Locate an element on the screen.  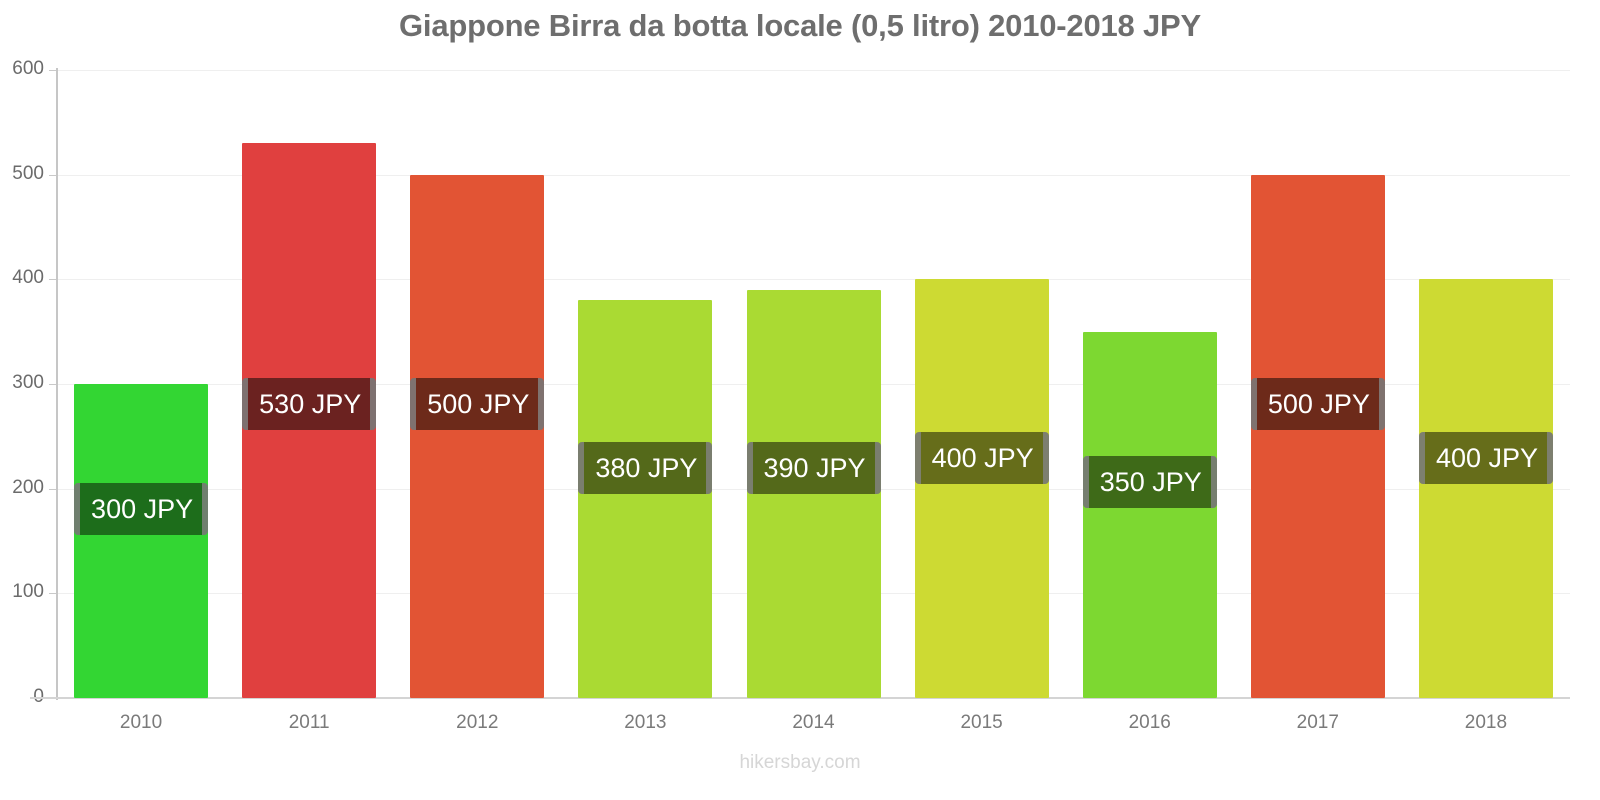
bar-value-label: 300 JPY is located at coordinates (141, 509).